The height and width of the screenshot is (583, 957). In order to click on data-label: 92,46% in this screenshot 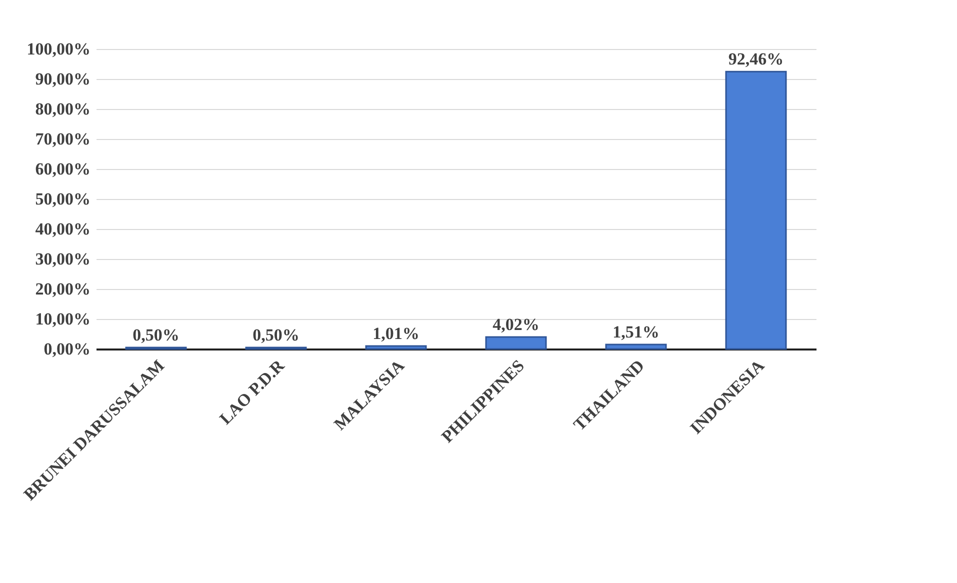, I will do `click(756, 59)`.